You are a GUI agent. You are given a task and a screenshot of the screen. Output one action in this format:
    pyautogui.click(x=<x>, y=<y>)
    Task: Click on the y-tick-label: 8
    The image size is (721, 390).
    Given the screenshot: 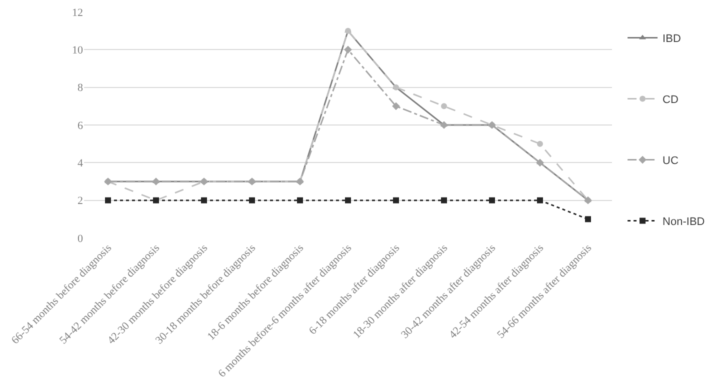 What is the action you would take?
    pyautogui.click(x=81, y=88)
    